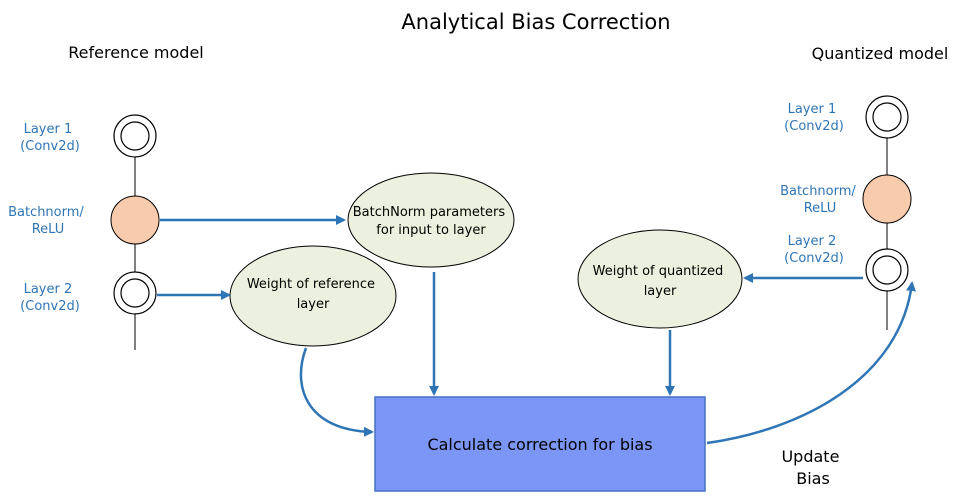 The width and height of the screenshot is (960, 502). What do you see at coordinates (660, 281) in the screenshot?
I see `weight-quantized-label: Weight of quantized layer` at bounding box center [660, 281].